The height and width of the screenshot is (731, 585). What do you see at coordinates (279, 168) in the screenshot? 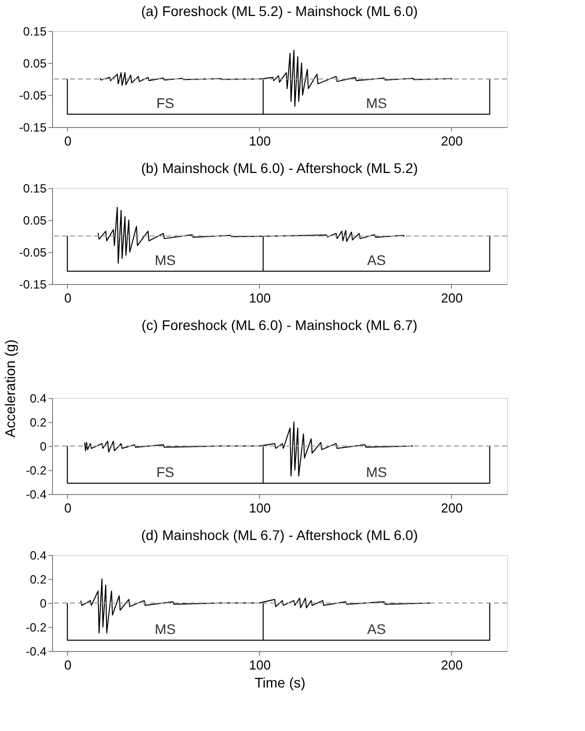
I see `chart-title: (b) Mainshock (ML 6.0) - Aftershock (ML 5.2)` at bounding box center [279, 168].